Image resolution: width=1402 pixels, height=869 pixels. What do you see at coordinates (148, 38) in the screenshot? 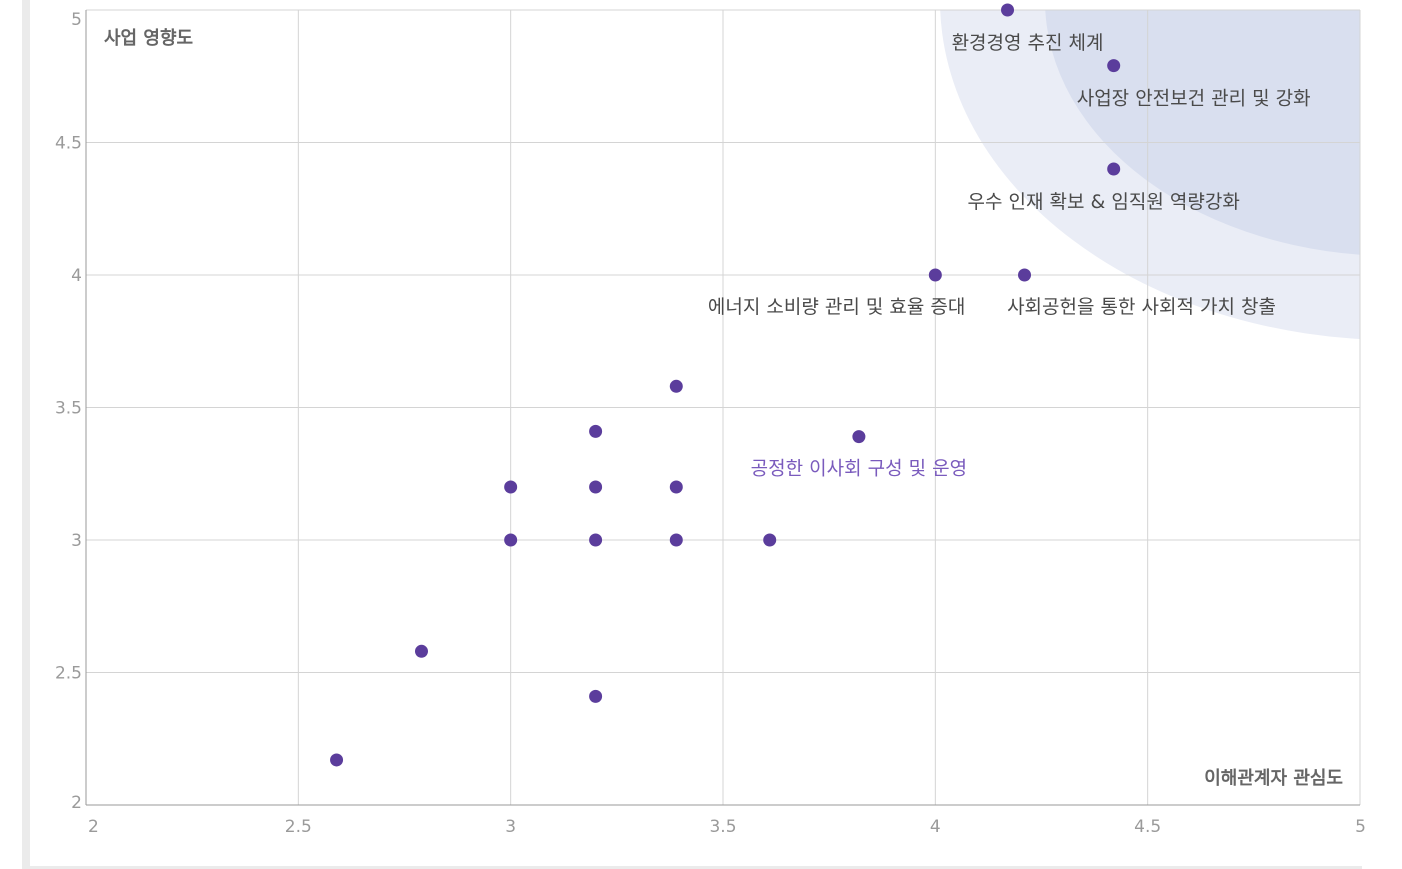
I see `y-axis-title: 사업 영향도` at bounding box center [148, 38].